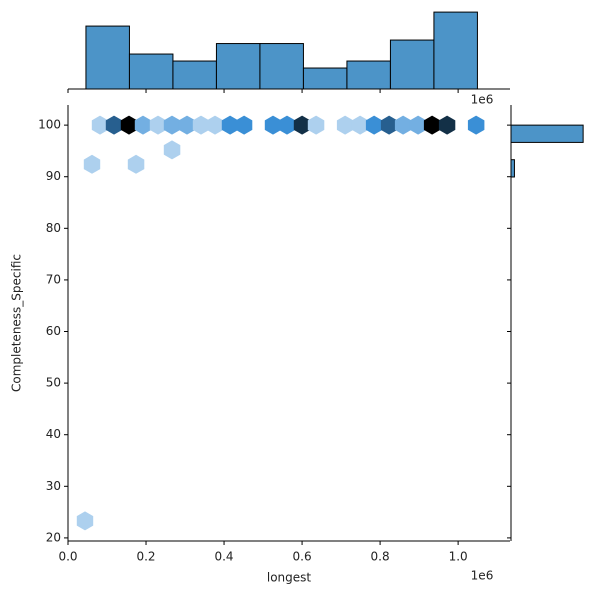  Describe the element at coordinates (482, 100) in the screenshot. I see `top-offset-label: 1e6` at that location.